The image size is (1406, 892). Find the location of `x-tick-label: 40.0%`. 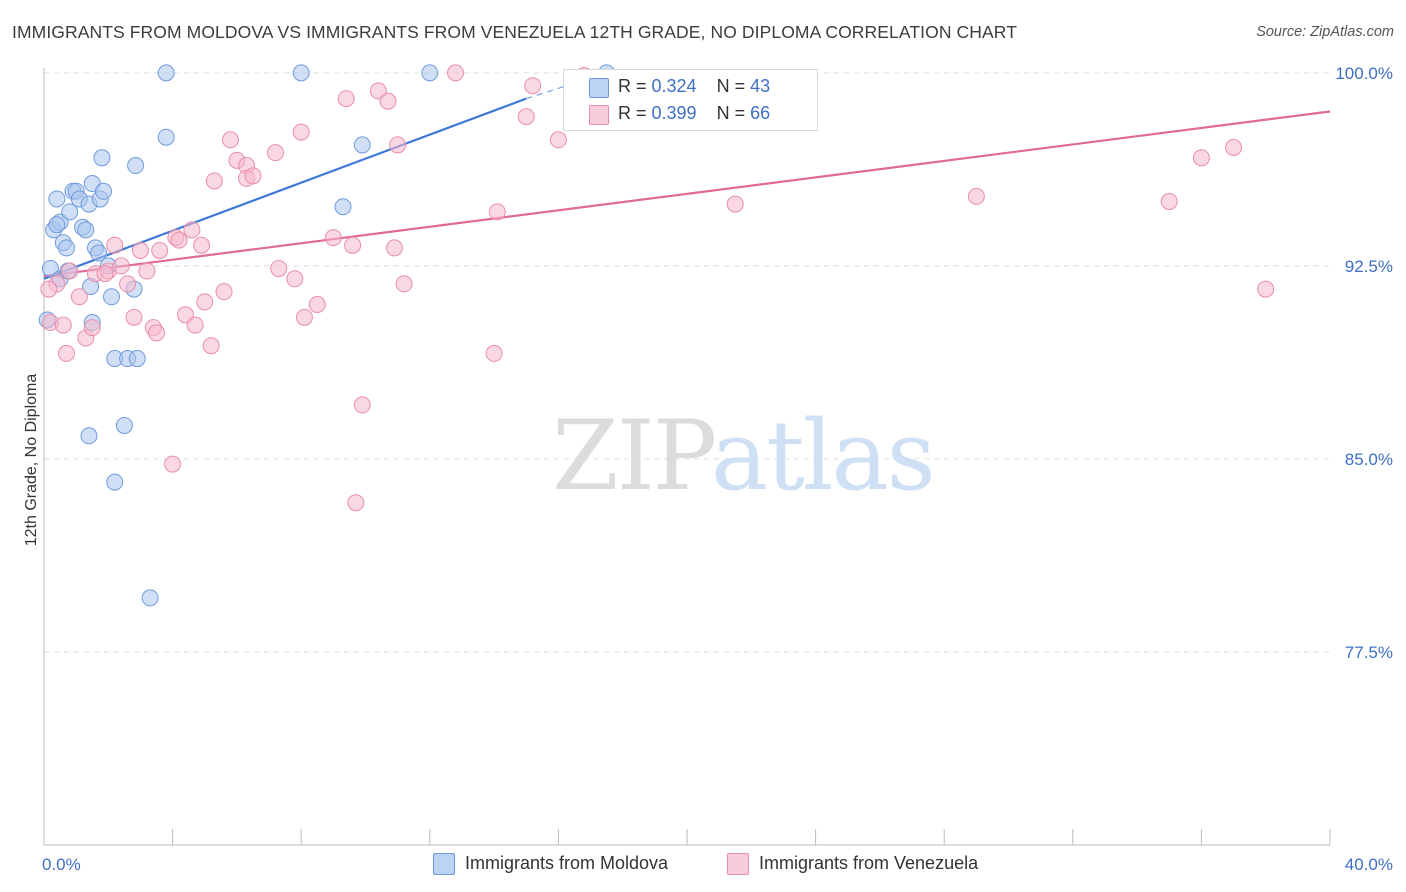

x-tick-label: 40.0% is located at coordinates (1369, 864).